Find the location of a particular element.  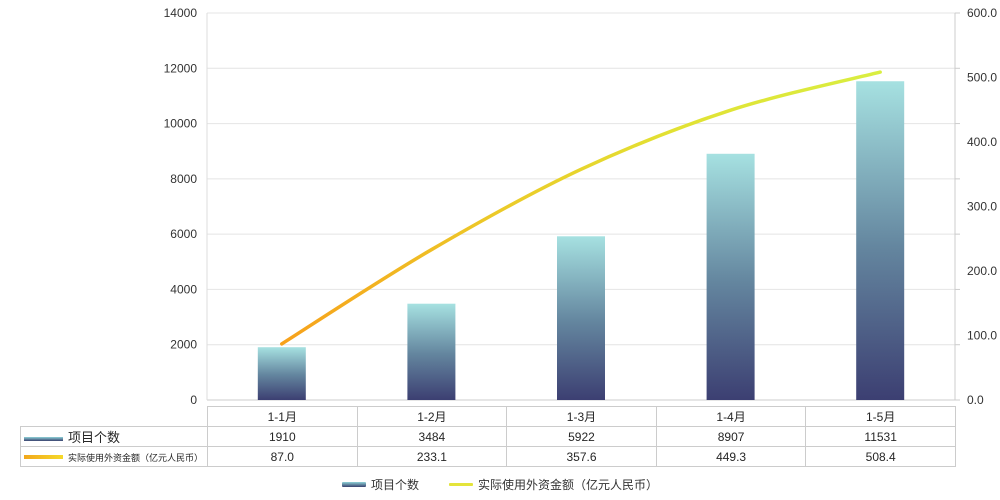

chart-legend: 项目个数 实际使用外资金额（亿元人民币） is located at coordinates (500, 484).